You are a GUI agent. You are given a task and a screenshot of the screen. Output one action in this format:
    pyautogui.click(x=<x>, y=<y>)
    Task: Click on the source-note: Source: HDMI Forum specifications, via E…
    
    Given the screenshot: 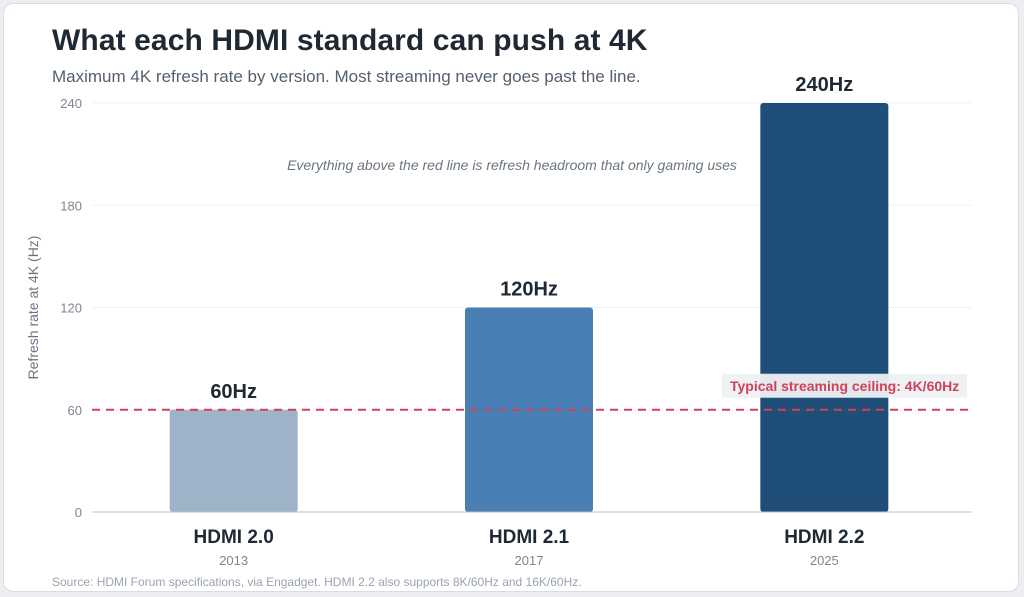 What is the action you would take?
    pyautogui.click(x=317, y=582)
    